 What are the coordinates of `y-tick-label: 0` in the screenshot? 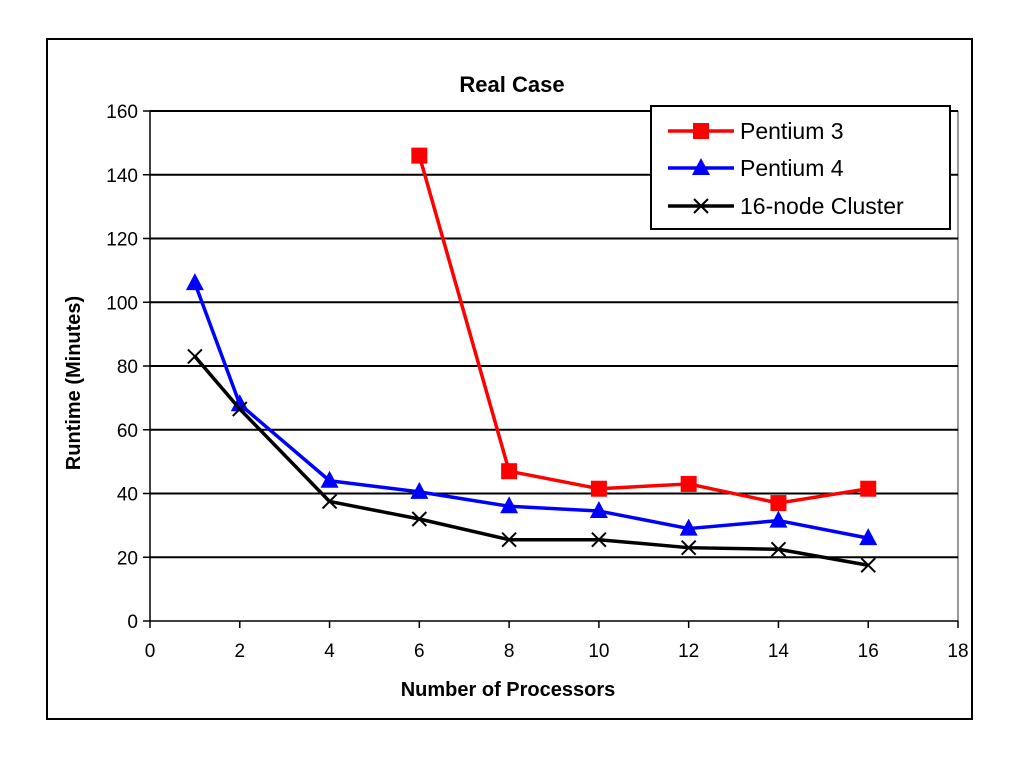 It's located at (132, 622).